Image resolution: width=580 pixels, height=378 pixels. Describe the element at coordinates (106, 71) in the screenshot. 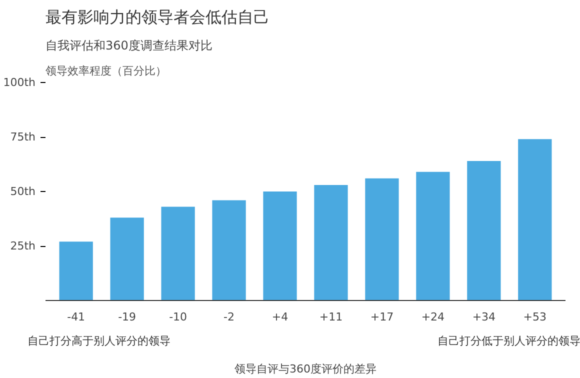

I see `y-axis-title: 领导效率程度（百分比）` at that location.